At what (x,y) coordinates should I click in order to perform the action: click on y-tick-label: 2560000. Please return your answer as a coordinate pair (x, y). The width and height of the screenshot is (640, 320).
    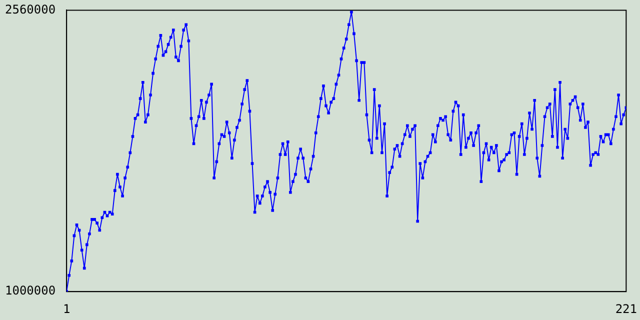
    Looking at the image, I should click on (30, 9).